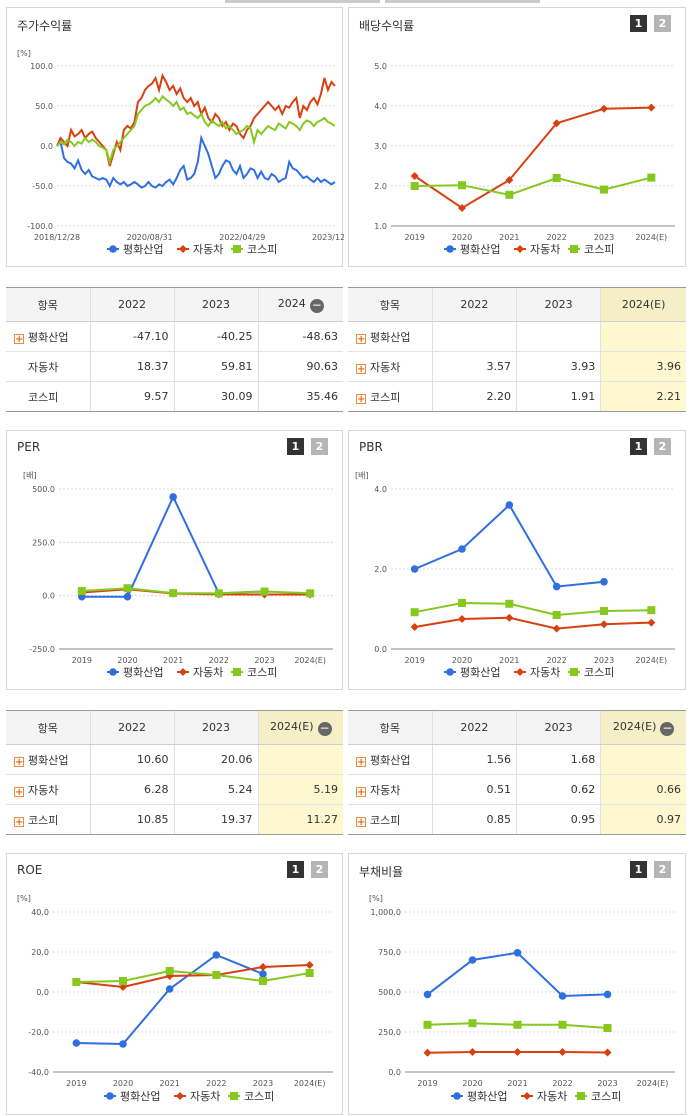 Image resolution: width=691 pixels, height=1116 pixels. I want to click on value-cell: 20.06, so click(215, 759).